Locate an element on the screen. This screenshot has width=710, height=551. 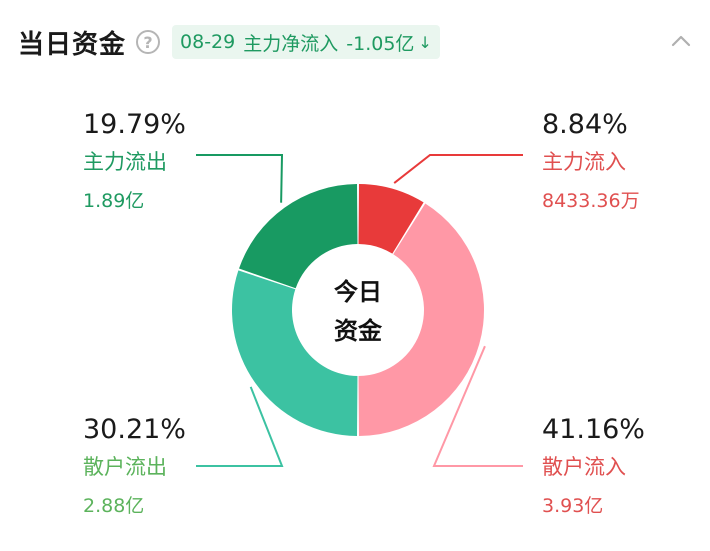
leader-line-main-out is located at coordinates (240, 178).